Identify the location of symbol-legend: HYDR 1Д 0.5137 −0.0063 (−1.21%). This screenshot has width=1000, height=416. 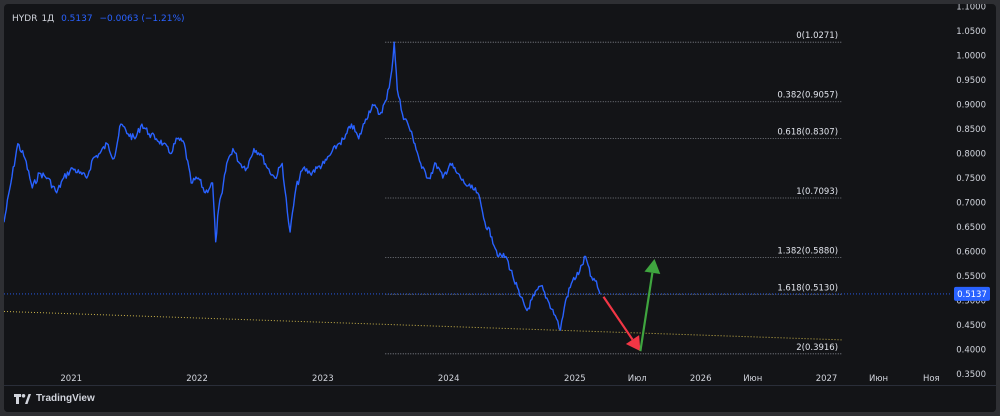
(100, 19).